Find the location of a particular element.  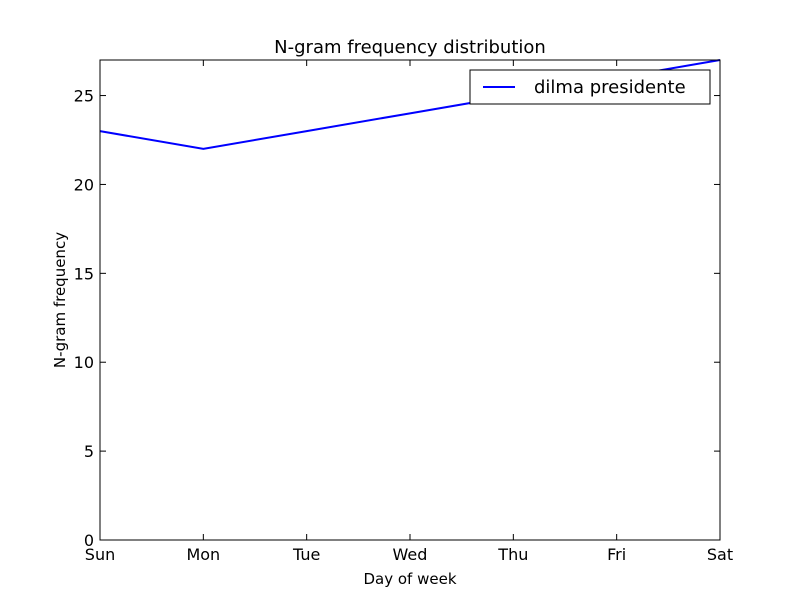

legend: dilma presidente is located at coordinates (590, 87).